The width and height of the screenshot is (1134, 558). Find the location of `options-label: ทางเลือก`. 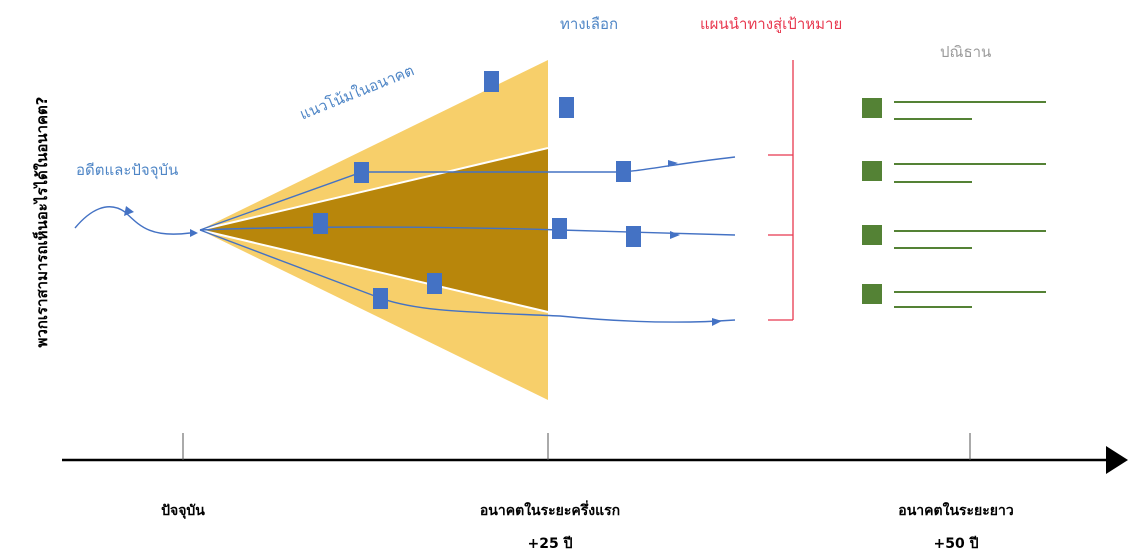

options-label: ทางเลือก is located at coordinates (589, 24).